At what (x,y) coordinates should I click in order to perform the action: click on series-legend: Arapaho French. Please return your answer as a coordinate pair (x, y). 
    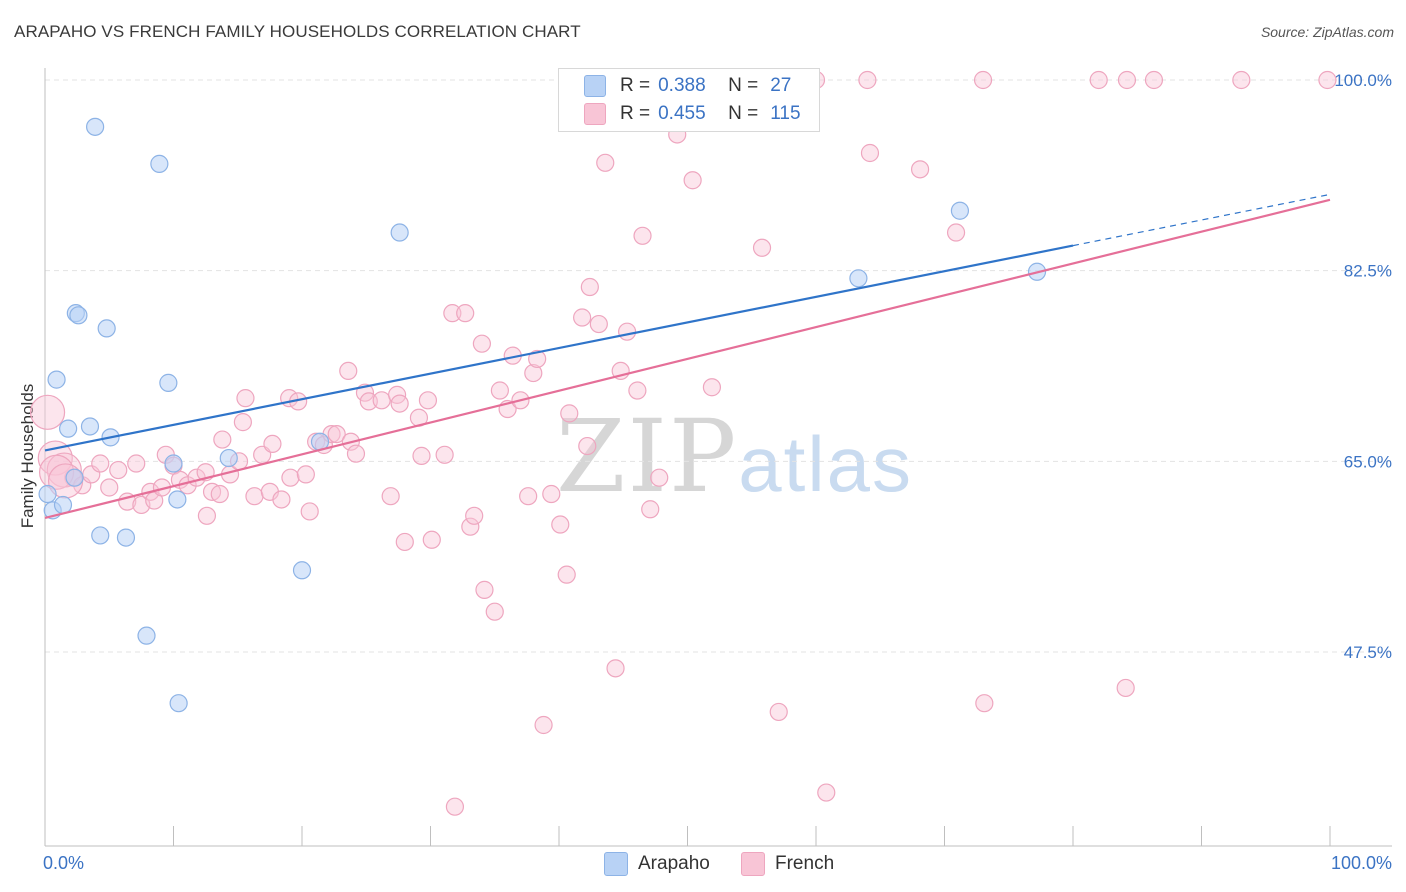
    Looking at the image, I should click on (703, 865).